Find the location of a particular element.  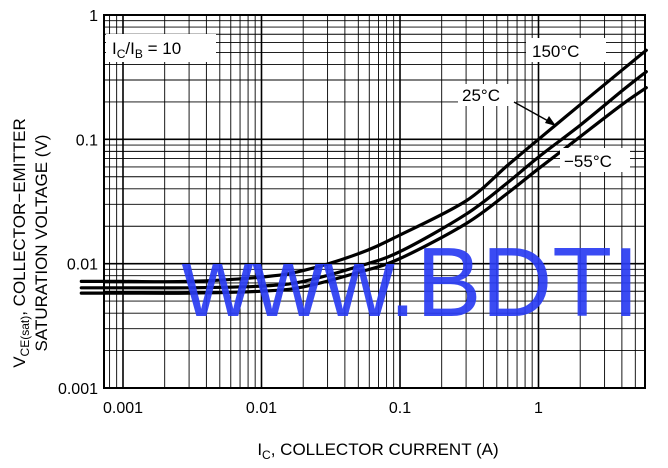

condition-value: = 10 is located at coordinates (162, 48).